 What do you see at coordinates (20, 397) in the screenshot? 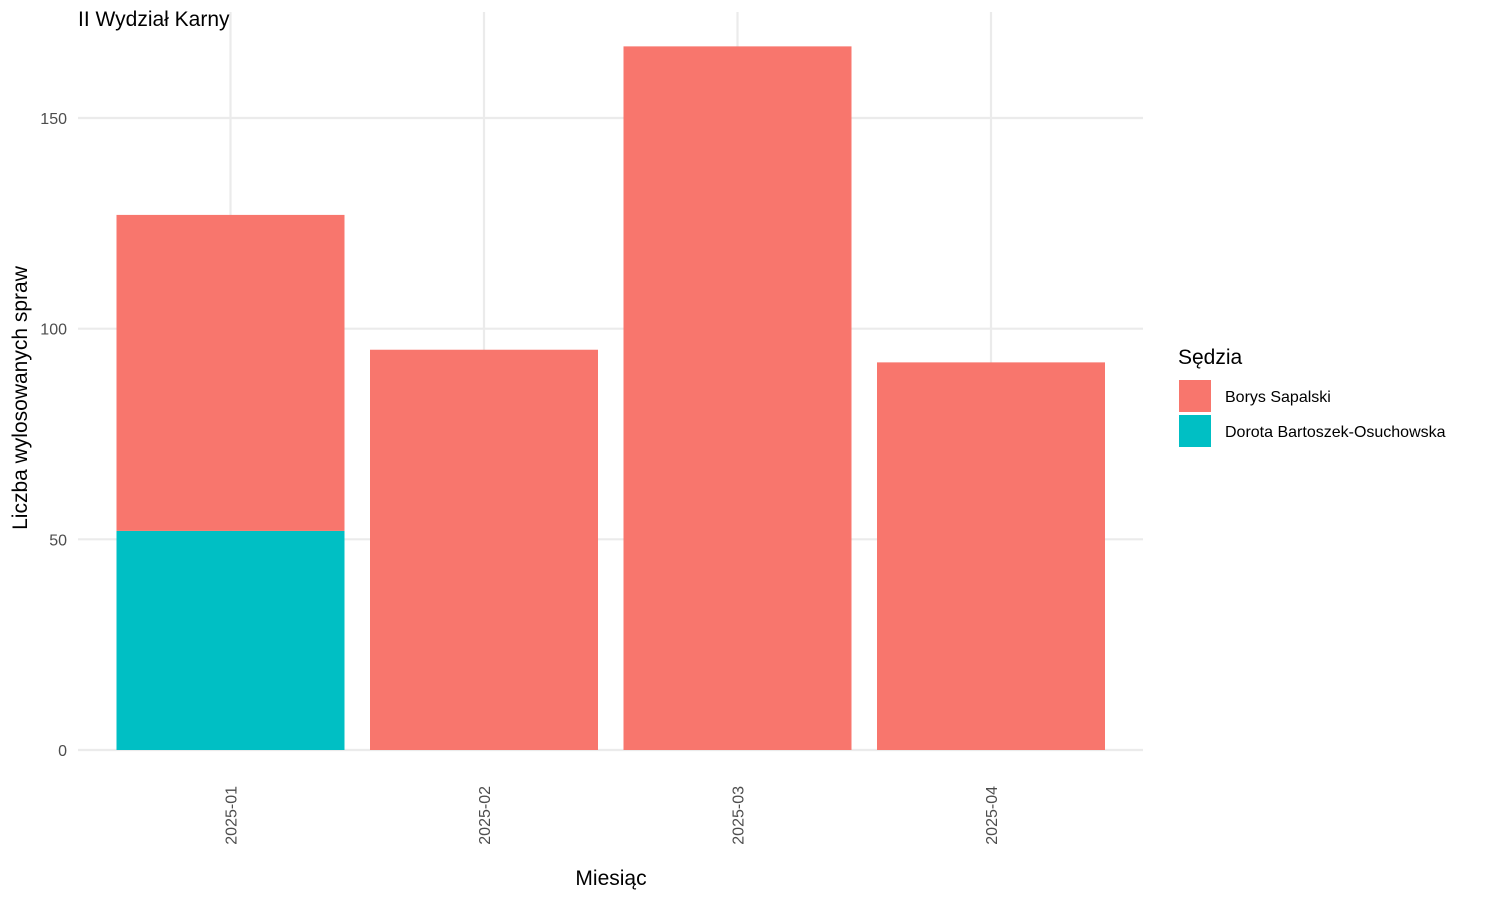
I see `y-axis-title: Liczba wylosowanych spraw` at bounding box center [20, 397].